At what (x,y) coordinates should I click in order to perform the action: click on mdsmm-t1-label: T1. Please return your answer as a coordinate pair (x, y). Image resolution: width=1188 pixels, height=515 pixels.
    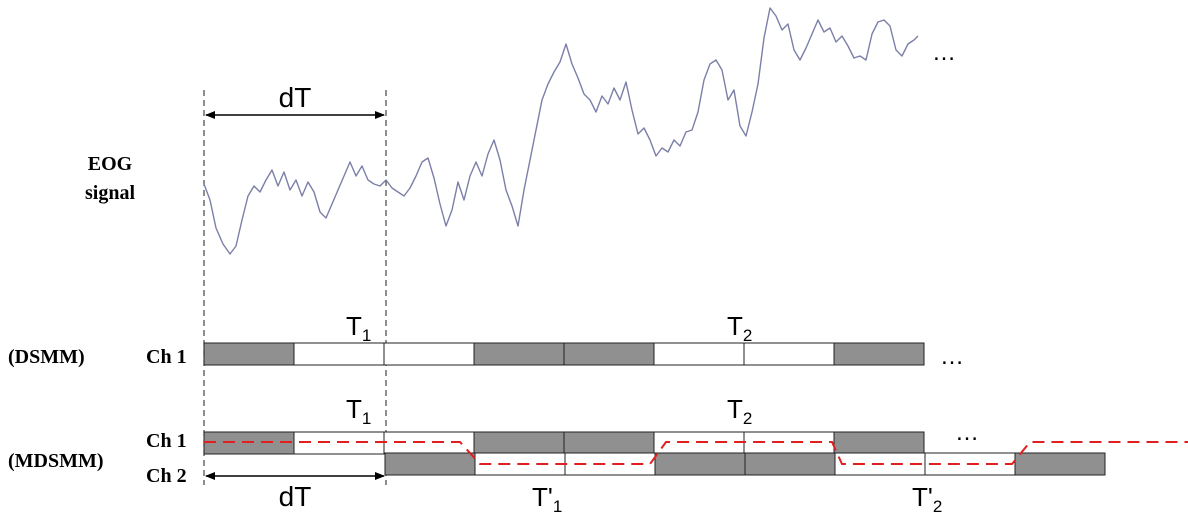
    Looking at the image, I should click on (358, 411).